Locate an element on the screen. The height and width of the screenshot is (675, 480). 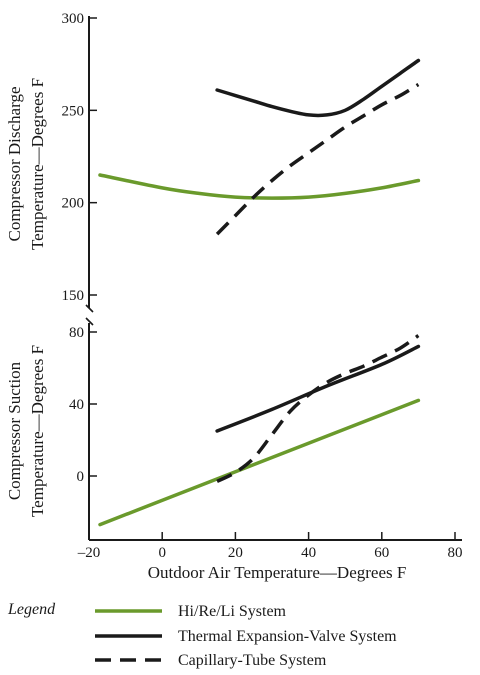
series-line-suction-hi-re-li-system is located at coordinates (259, 462).